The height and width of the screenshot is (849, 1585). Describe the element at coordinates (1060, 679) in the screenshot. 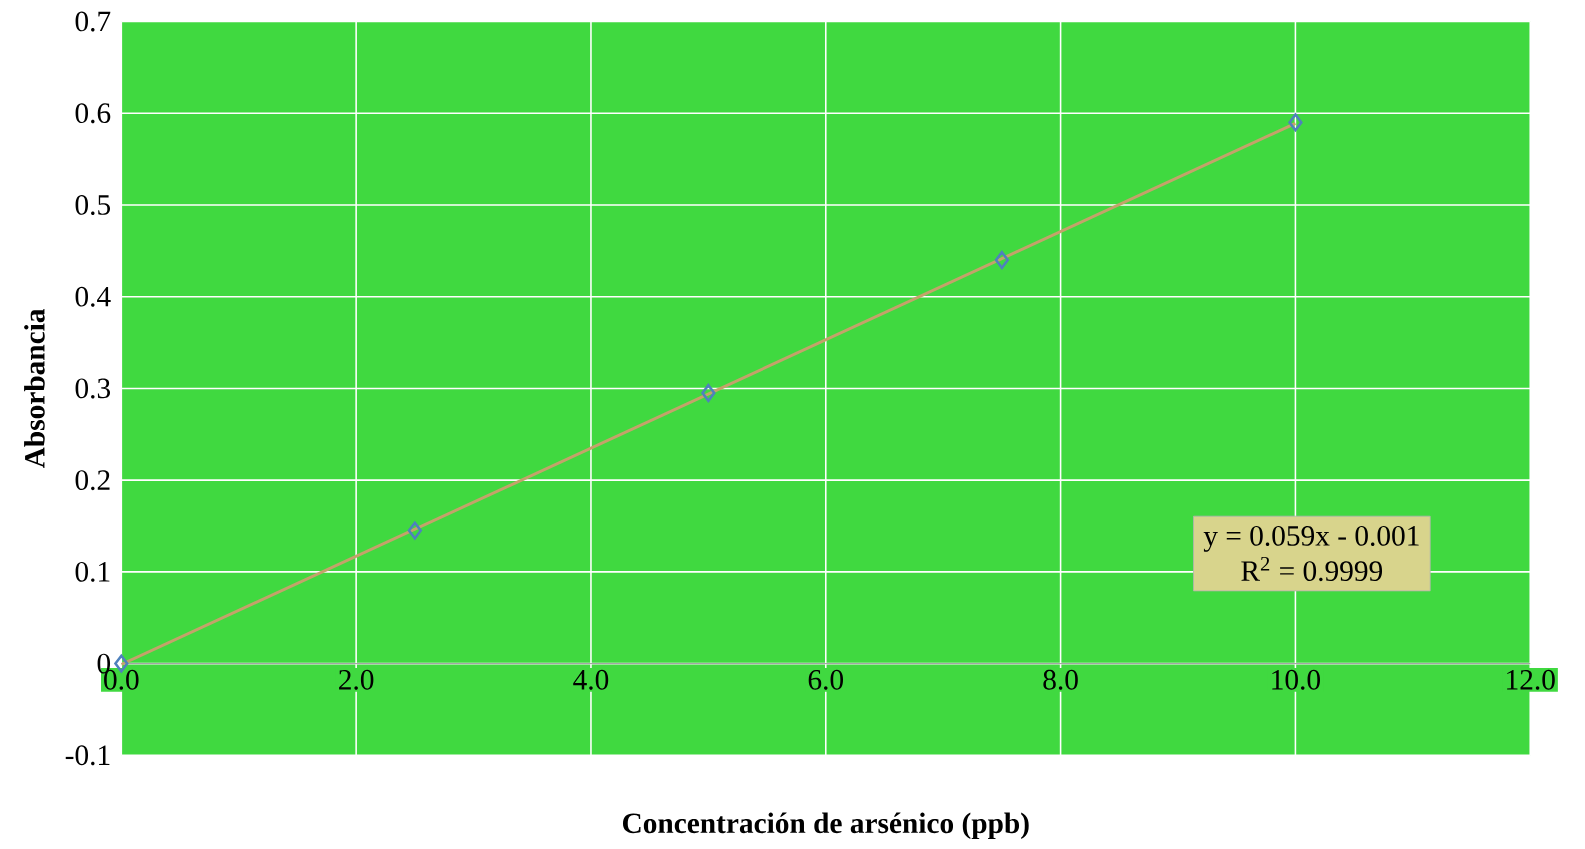

I see `x-tick-label: 8.0` at that location.